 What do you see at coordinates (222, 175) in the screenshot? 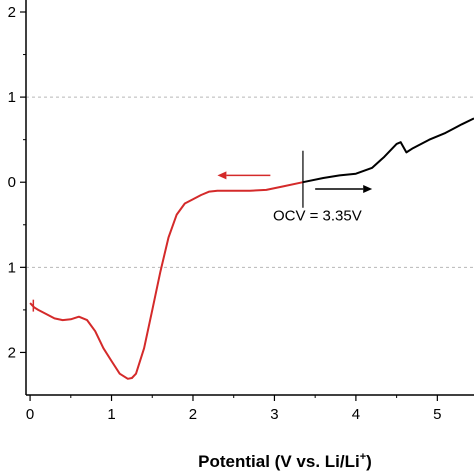
I see `red-arrow-left-head` at bounding box center [222, 175].